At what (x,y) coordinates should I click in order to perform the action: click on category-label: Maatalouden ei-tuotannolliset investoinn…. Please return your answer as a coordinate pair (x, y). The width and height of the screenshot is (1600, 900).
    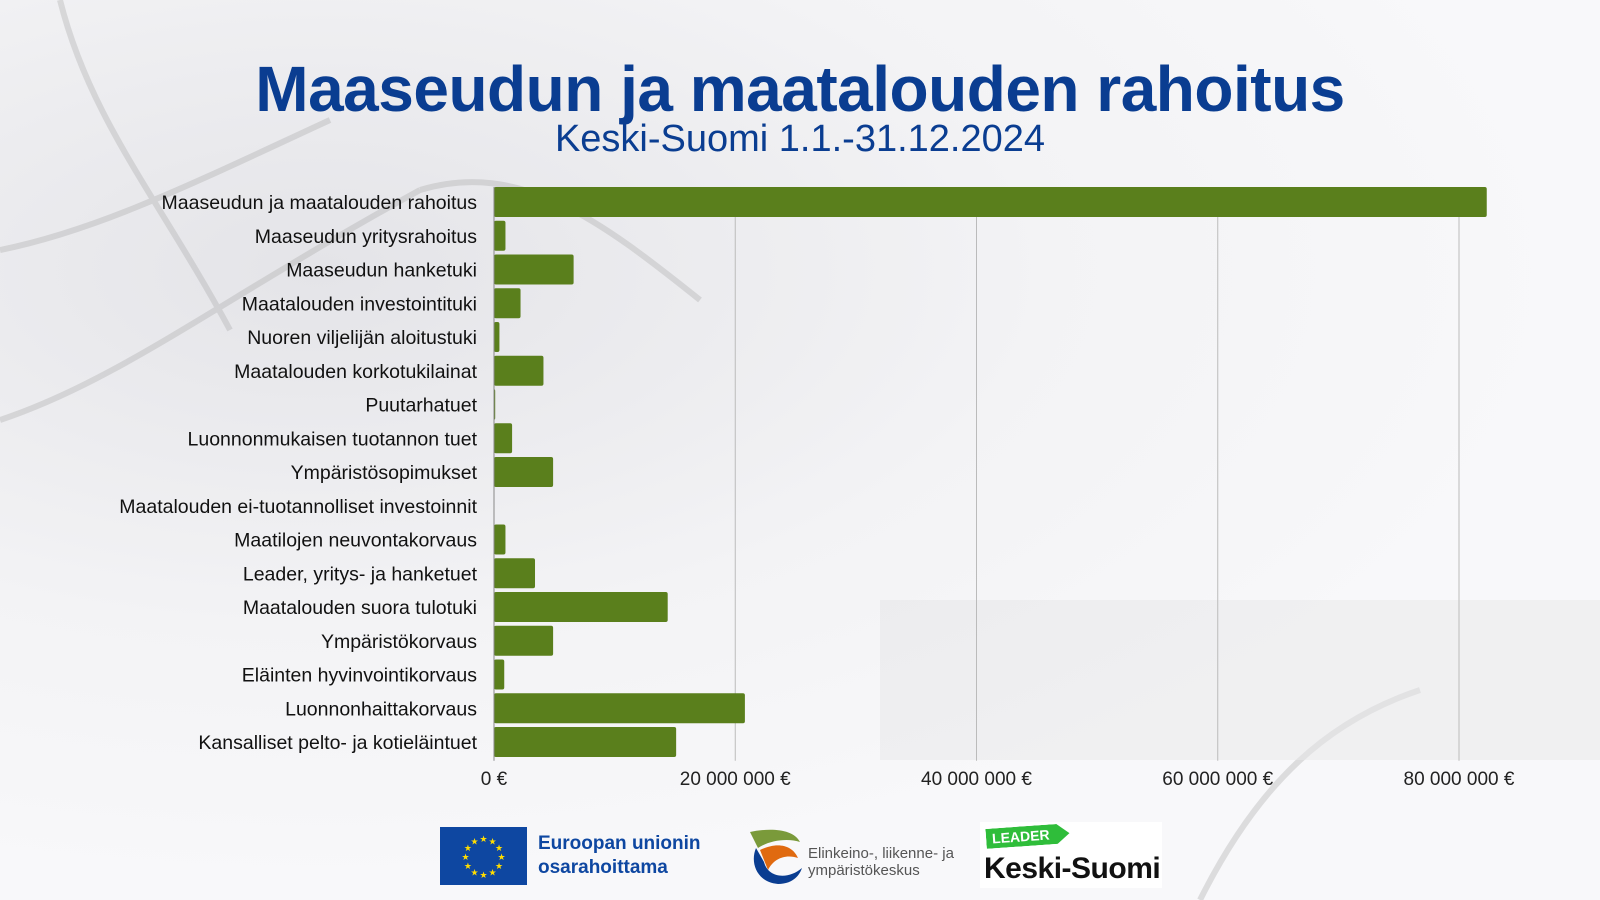
    Looking at the image, I should click on (298, 507).